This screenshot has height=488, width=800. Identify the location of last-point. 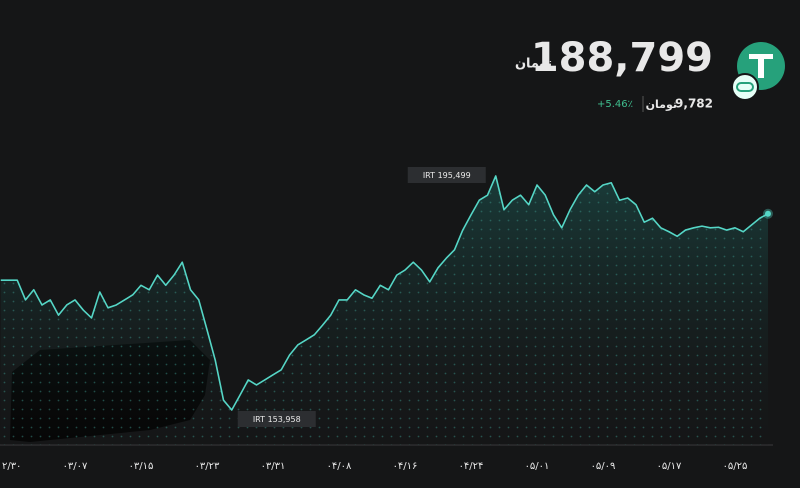
(768, 213).